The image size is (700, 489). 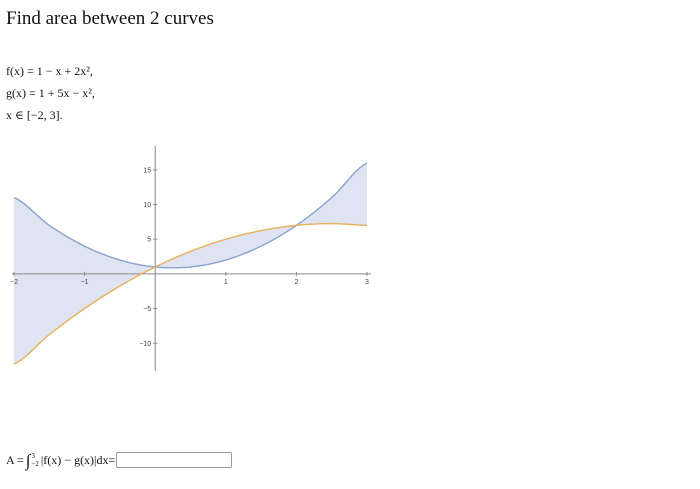 What do you see at coordinates (148, 257) in the screenshot?
I see `y-axis-ticks: 15 10 5 −5 −10` at bounding box center [148, 257].